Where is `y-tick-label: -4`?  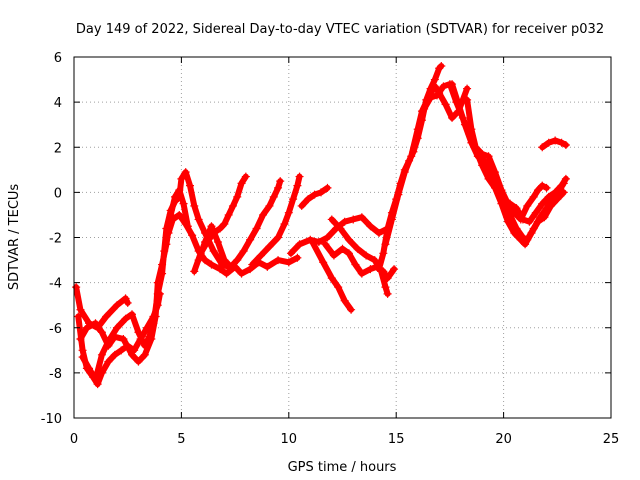 y-tick-label: -4 is located at coordinates (55, 284).